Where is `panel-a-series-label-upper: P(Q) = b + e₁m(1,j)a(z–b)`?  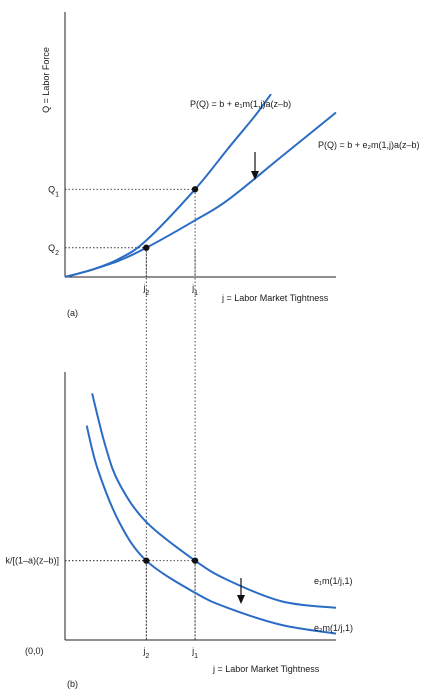 panel-a-series-label-upper: P(Q) = b + e₁m(1,j)a(z–b) is located at coordinates (240, 104).